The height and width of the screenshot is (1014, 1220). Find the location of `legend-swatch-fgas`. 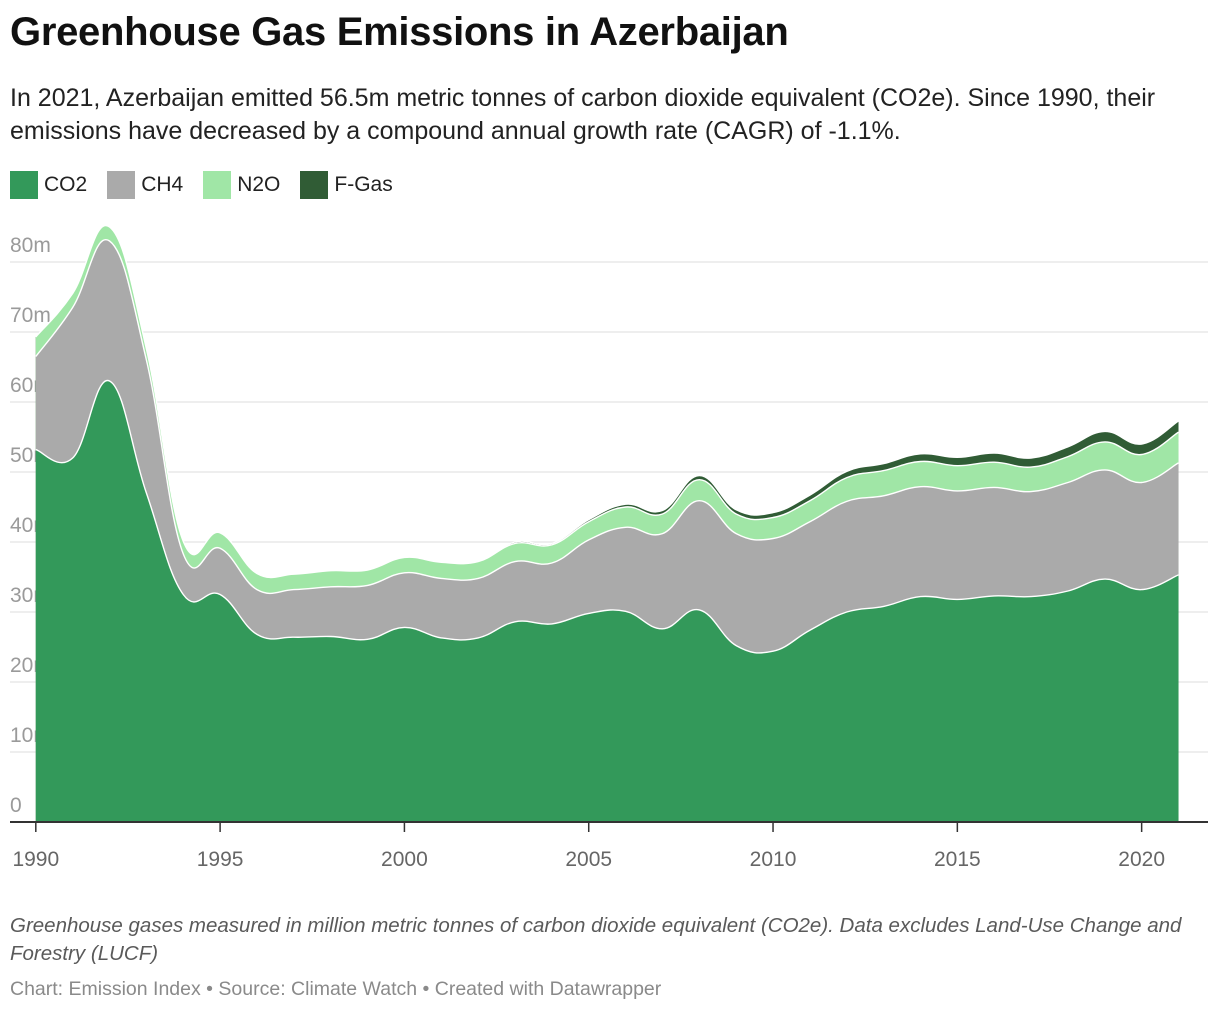

legend-swatch-fgas is located at coordinates (314, 185).